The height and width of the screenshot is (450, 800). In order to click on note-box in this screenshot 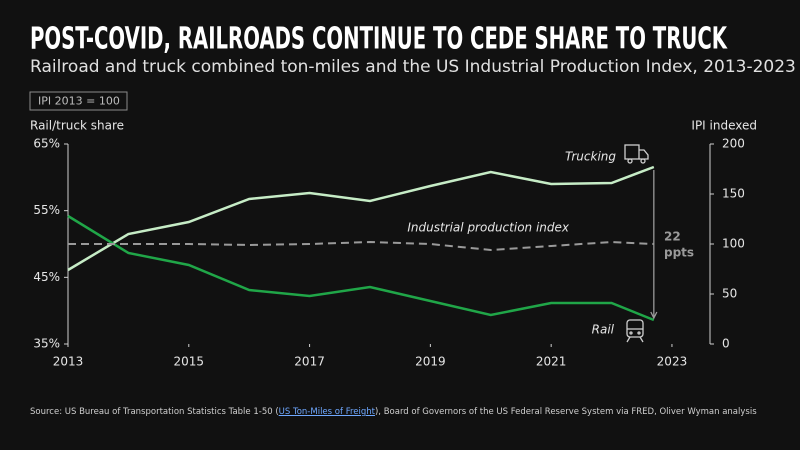, I will do `click(78, 101)`.